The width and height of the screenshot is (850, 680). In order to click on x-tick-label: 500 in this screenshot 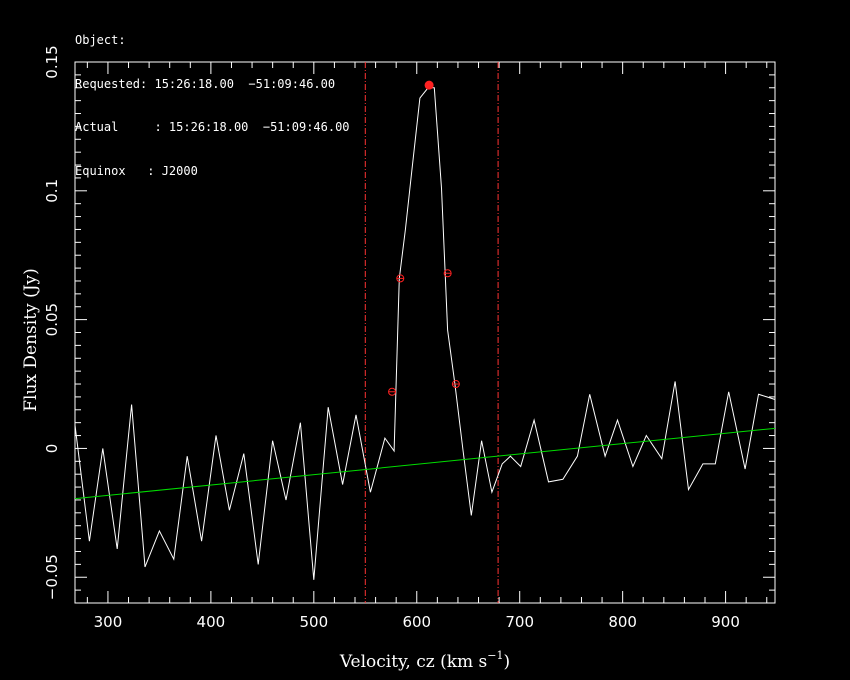, I will do `click(314, 622)`.